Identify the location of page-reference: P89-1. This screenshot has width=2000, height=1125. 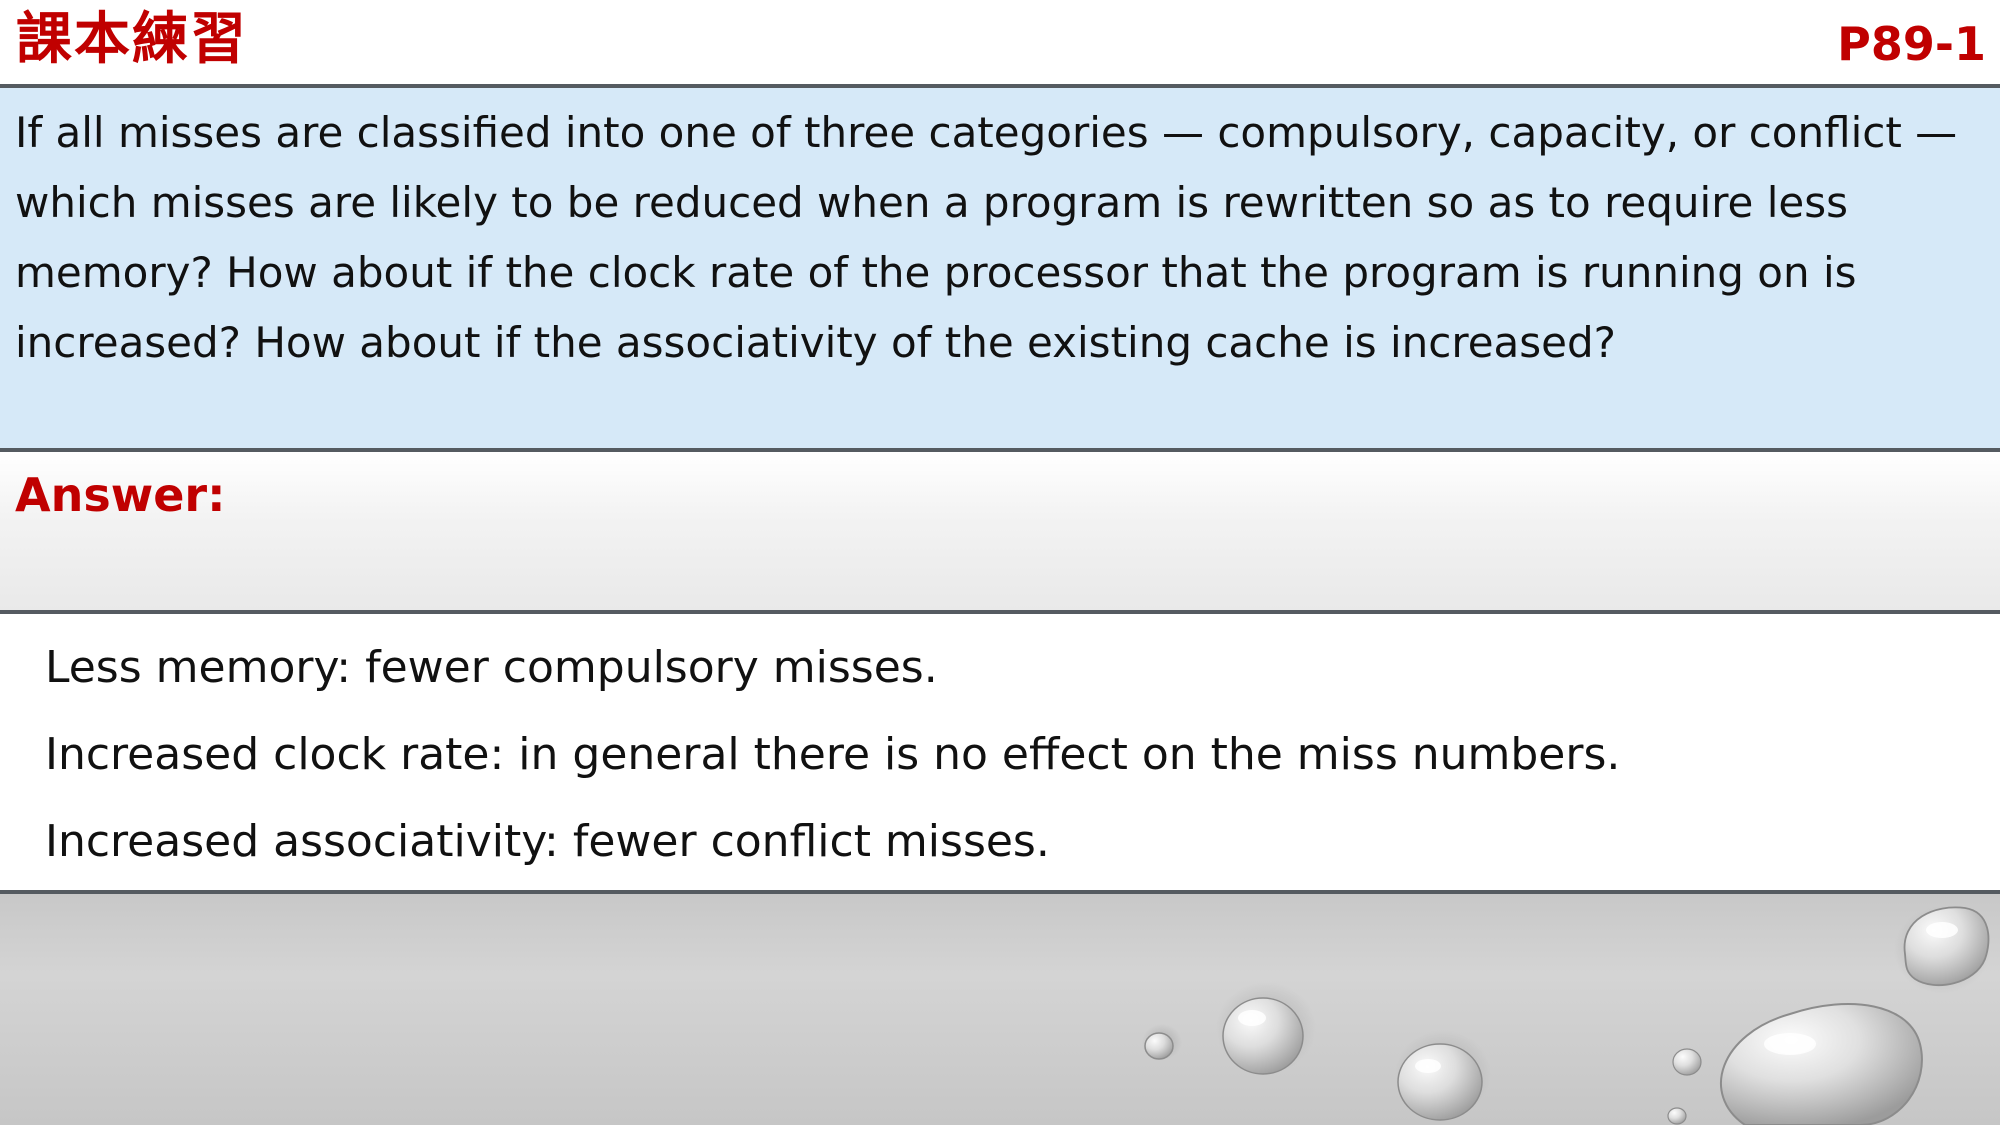
(1911, 44).